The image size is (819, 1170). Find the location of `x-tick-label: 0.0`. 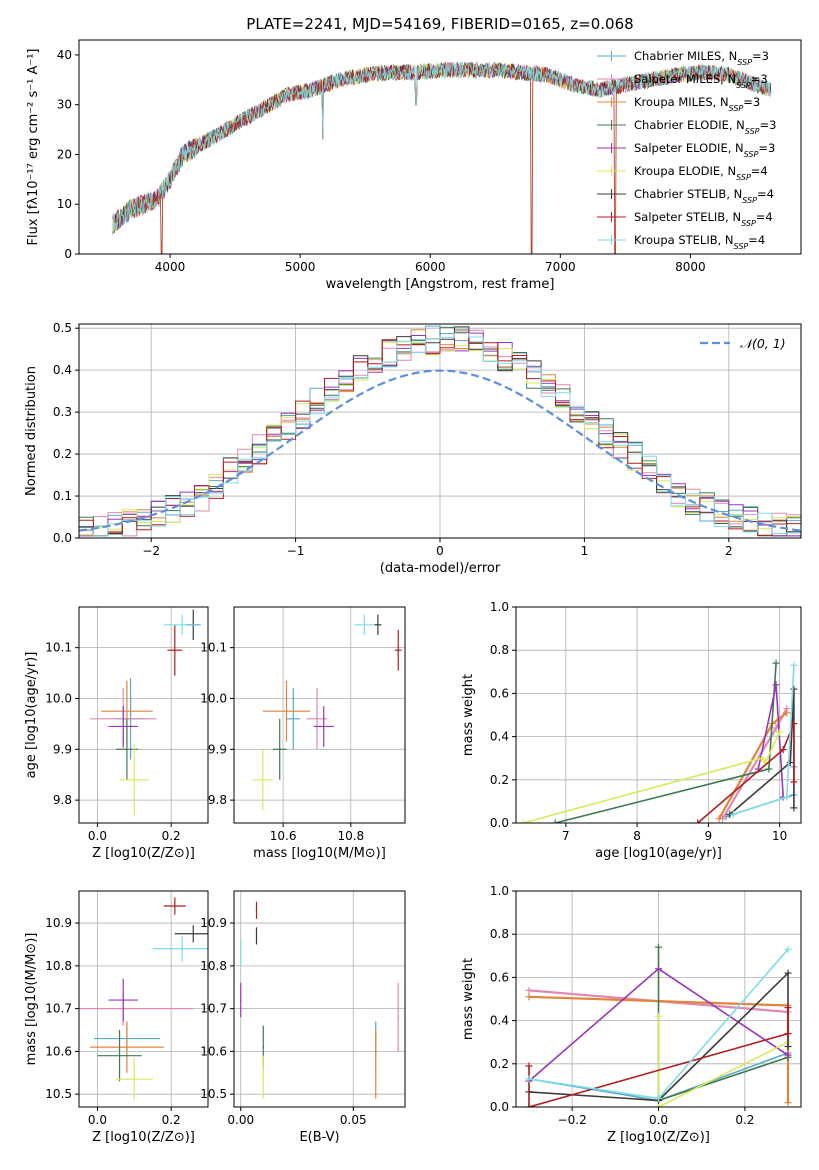

x-tick-label: 0.0 is located at coordinates (97, 1120).